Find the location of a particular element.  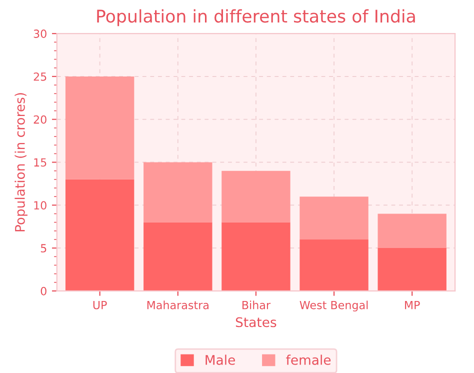

y-tick-label: 0 is located at coordinates (43, 291).